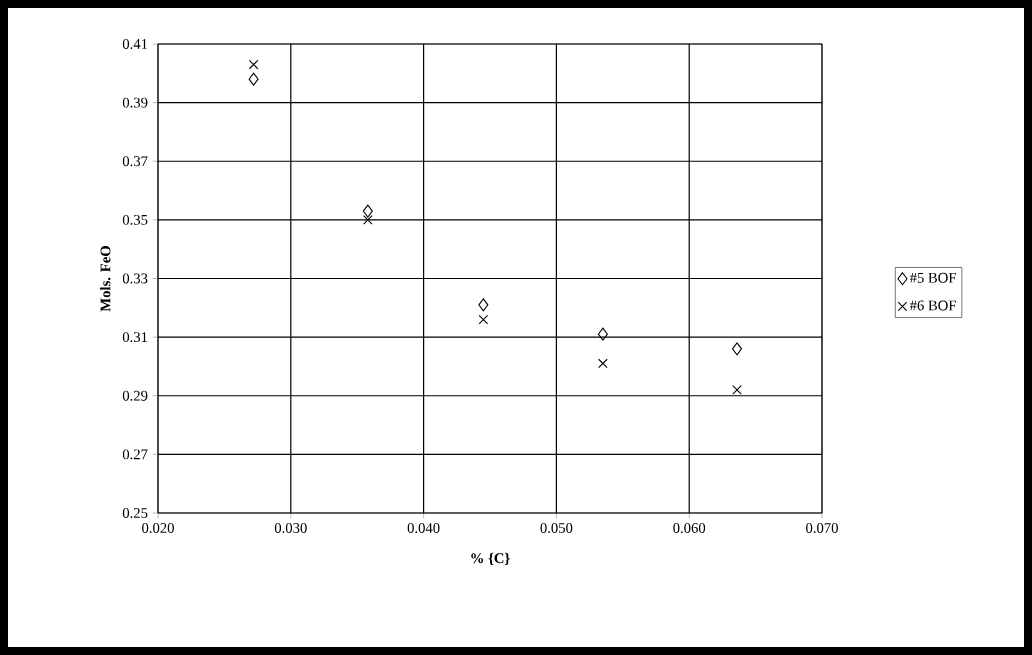 The image size is (1032, 655). What do you see at coordinates (135, 454) in the screenshot?
I see `y-tick-label: 0.27` at bounding box center [135, 454].